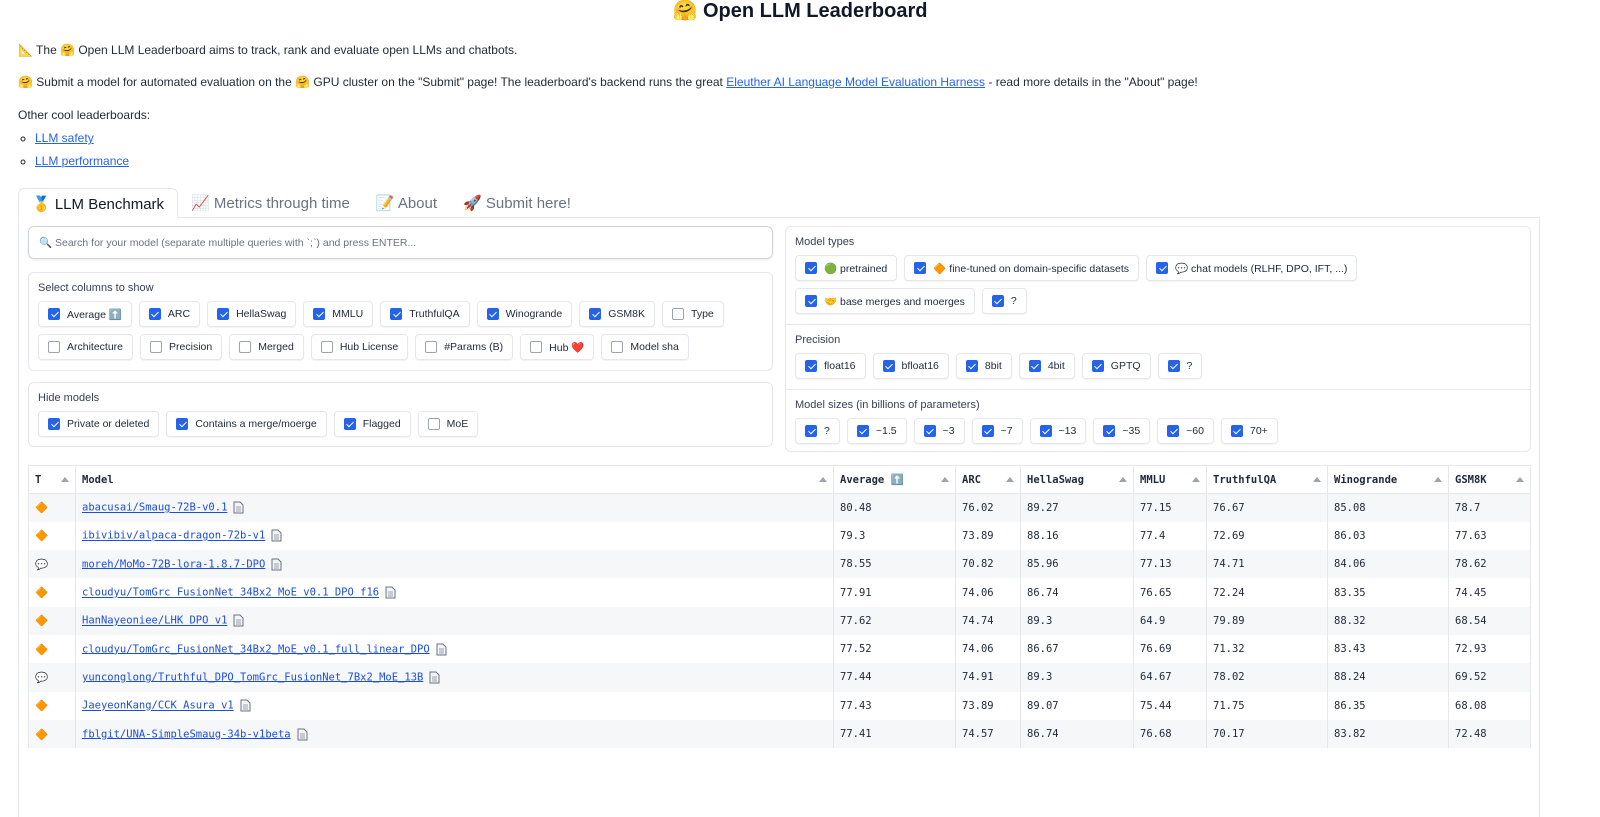 The image size is (1600, 817). I want to click on checkbox-option: GSM8K, so click(617, 314).